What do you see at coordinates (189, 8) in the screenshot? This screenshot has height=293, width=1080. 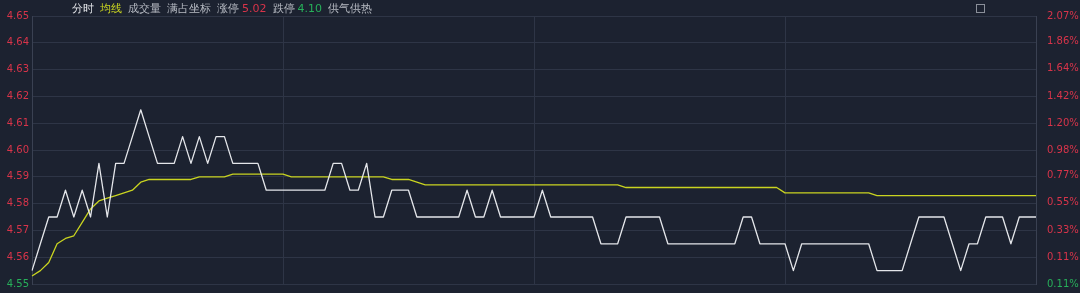 I see `text: 满占坐标` at bounding box center [189, 8].